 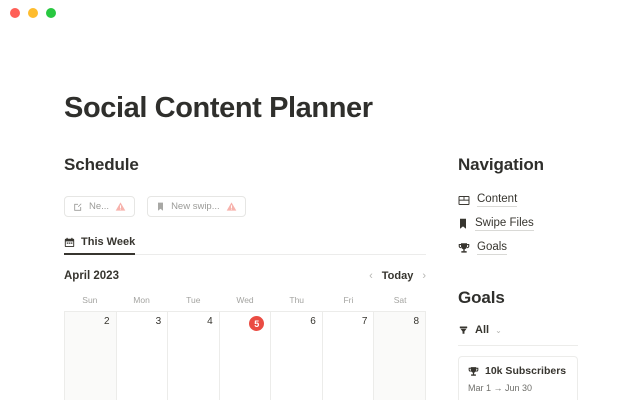 I want to click on tabs-divider, so click(x=245, y=254).